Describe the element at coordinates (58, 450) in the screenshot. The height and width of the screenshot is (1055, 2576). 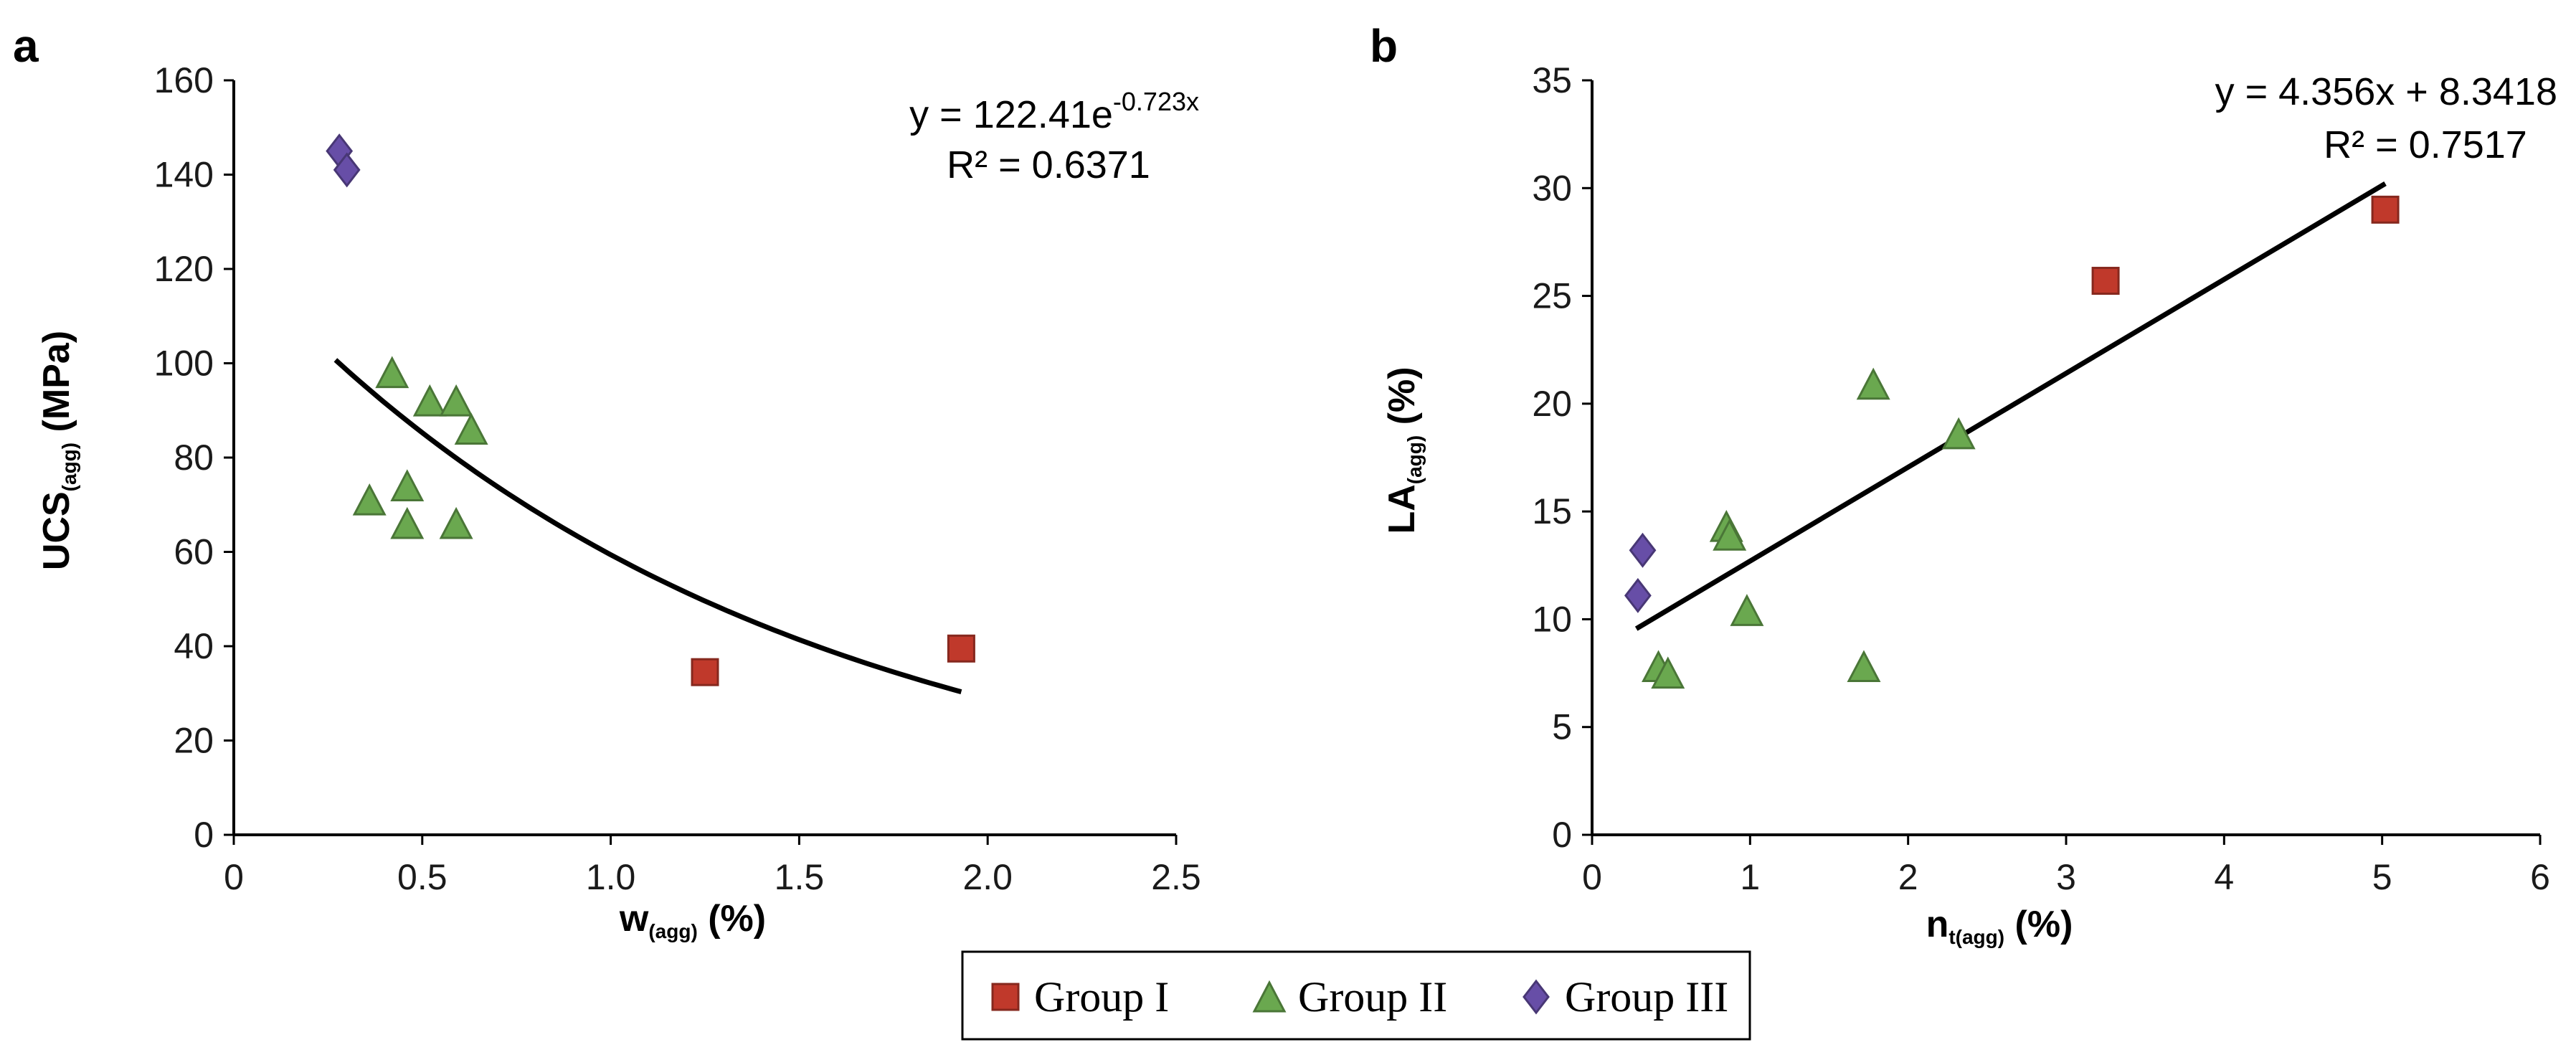
I see `panel-a-y-title: UCS(agg) (MPa)` at that location.